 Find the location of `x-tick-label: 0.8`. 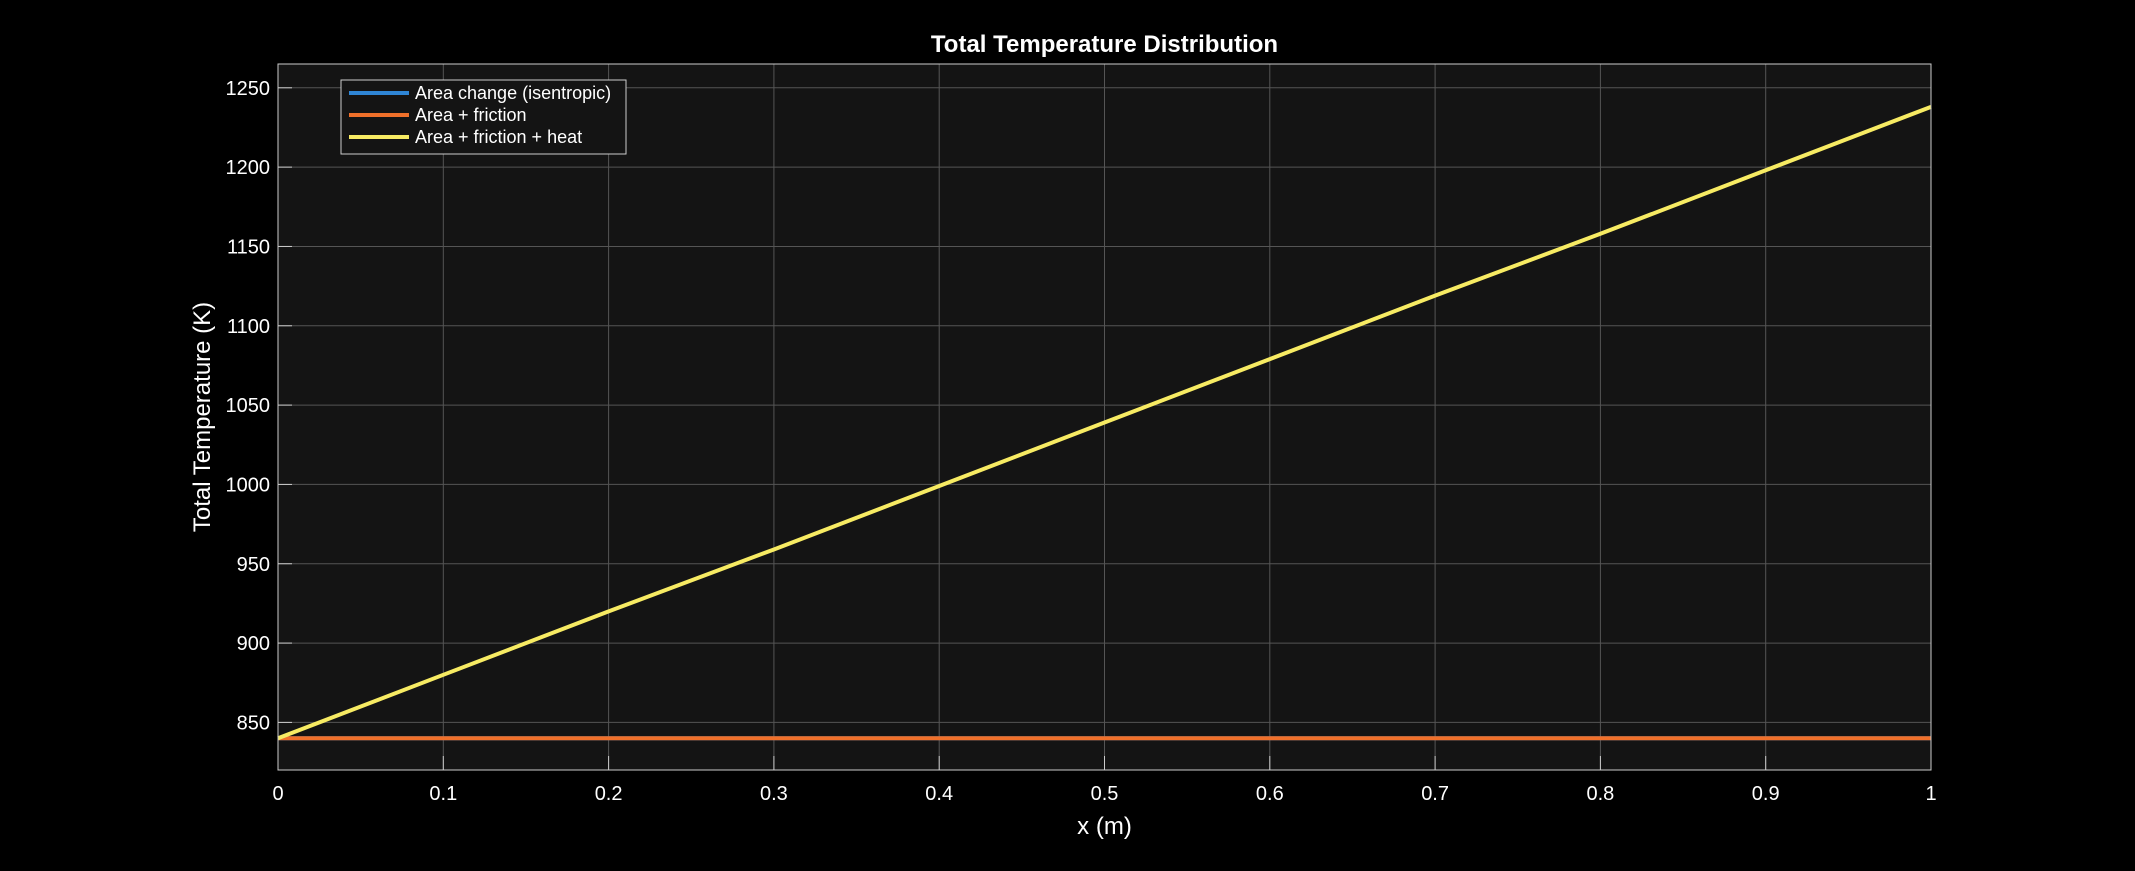

x-tick-label: 0.8 is located at coordinates (1600, 794).